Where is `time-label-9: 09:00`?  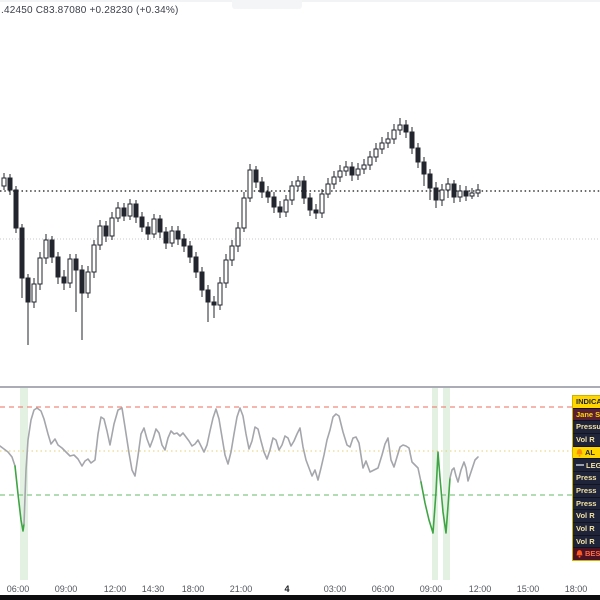 time-label-9: 09:00 is located at coordinates (431, 589).